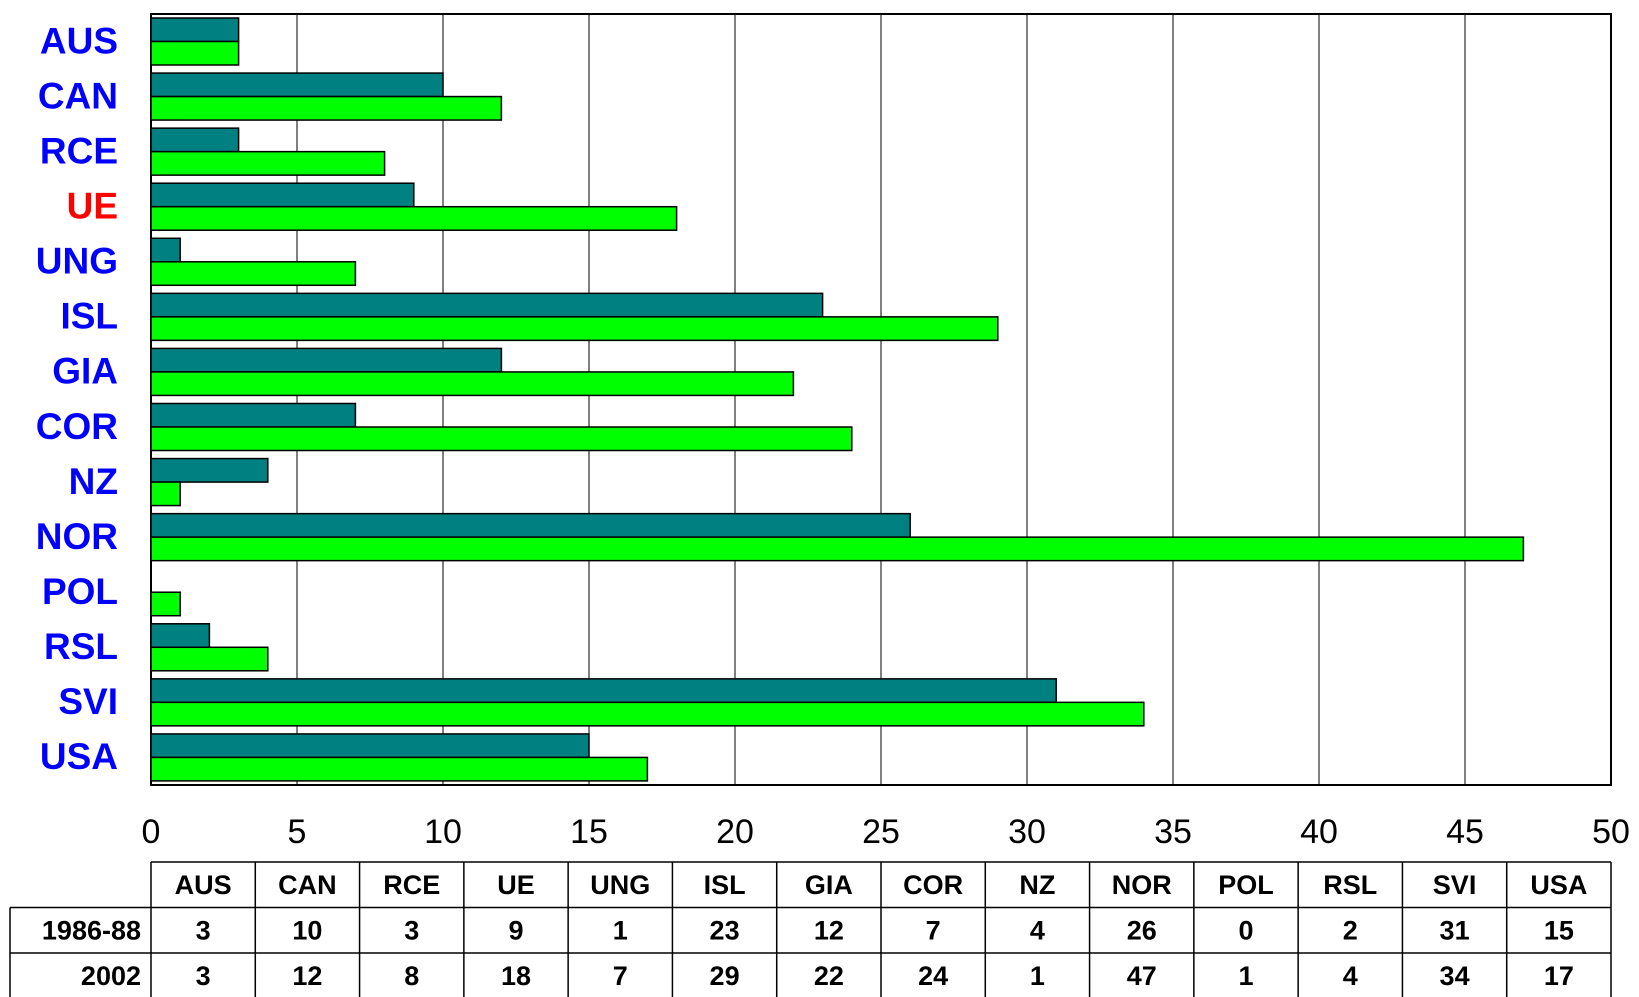  I want to click on table-header: NOR, so click(1142, 885).